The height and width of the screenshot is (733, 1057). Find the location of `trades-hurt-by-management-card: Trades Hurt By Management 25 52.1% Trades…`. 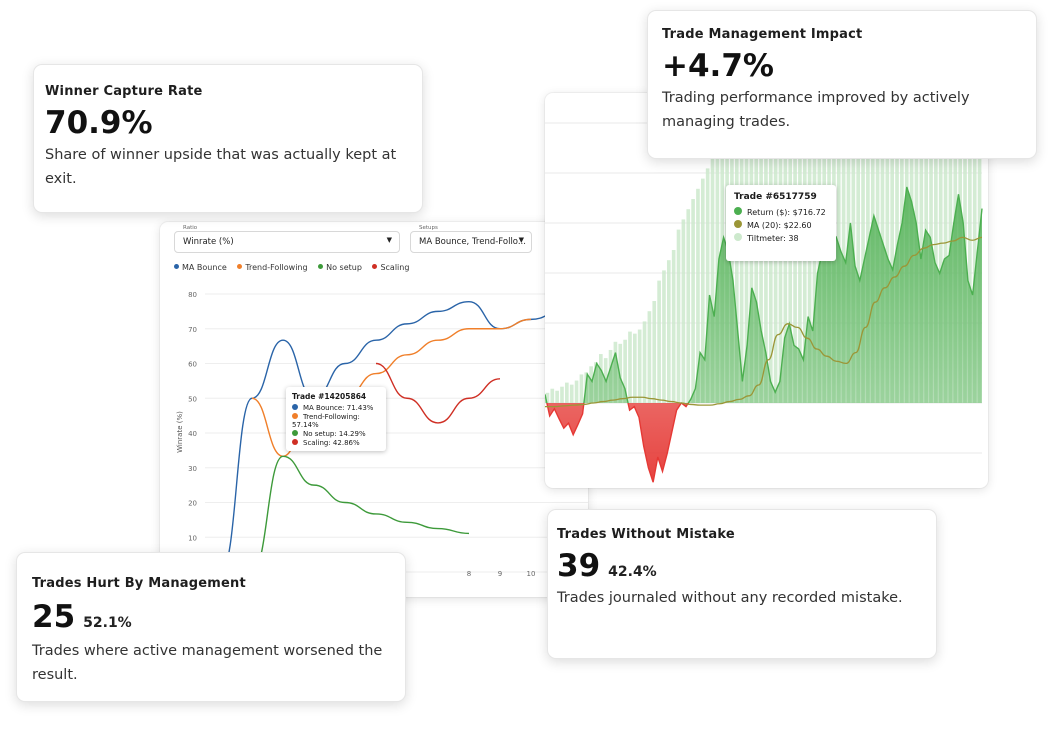

trades-hurt-by-management-card: Trades Hurt By Management 25 52.1% Trades… is located at coordinates (211, 627).